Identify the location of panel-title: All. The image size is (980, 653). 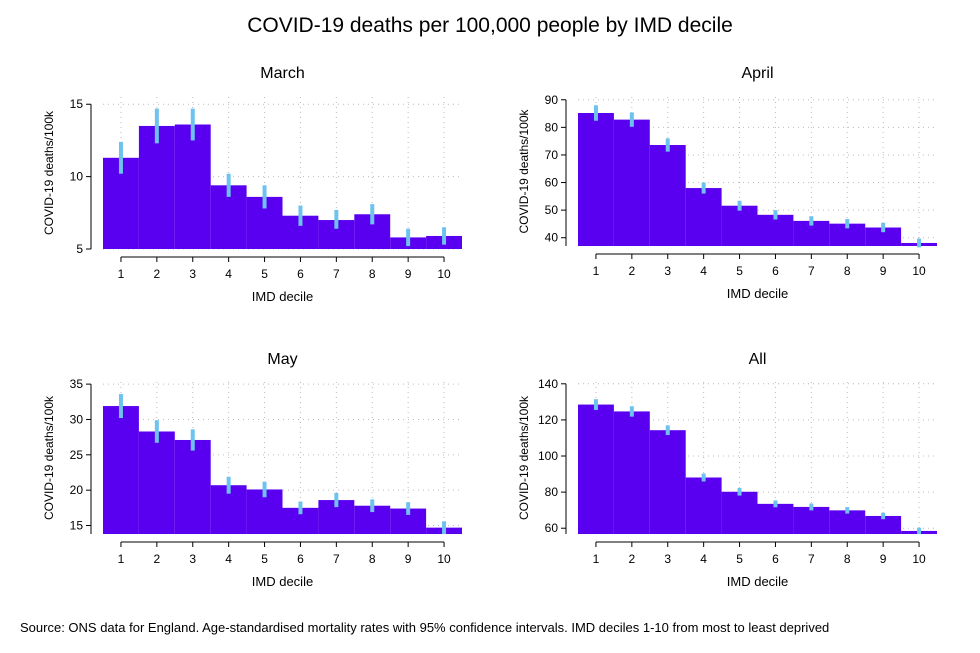
(758, 359).